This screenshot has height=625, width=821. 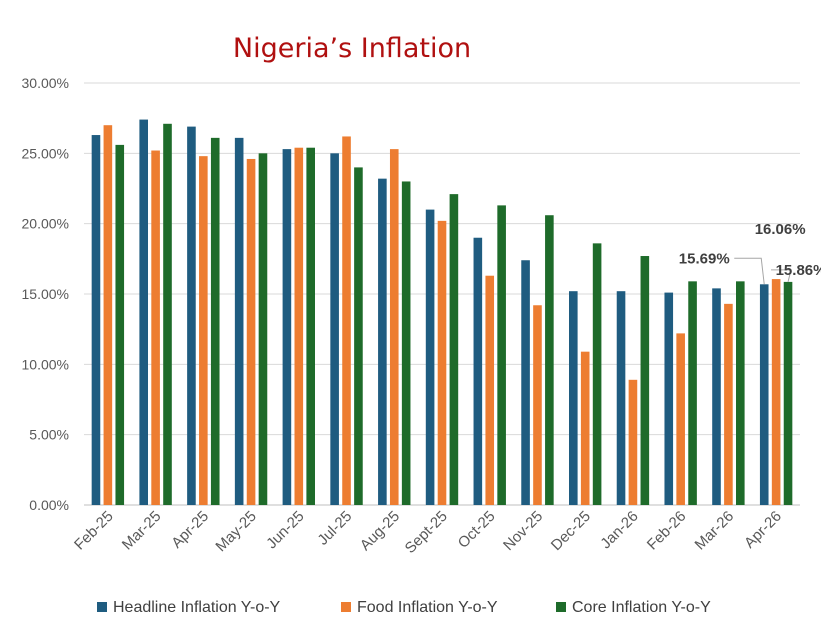 What do you see at coordinates (45, 83) in the screenshot?
I see `y-tick-label: 30.00%` at bounding box center [45, 83].